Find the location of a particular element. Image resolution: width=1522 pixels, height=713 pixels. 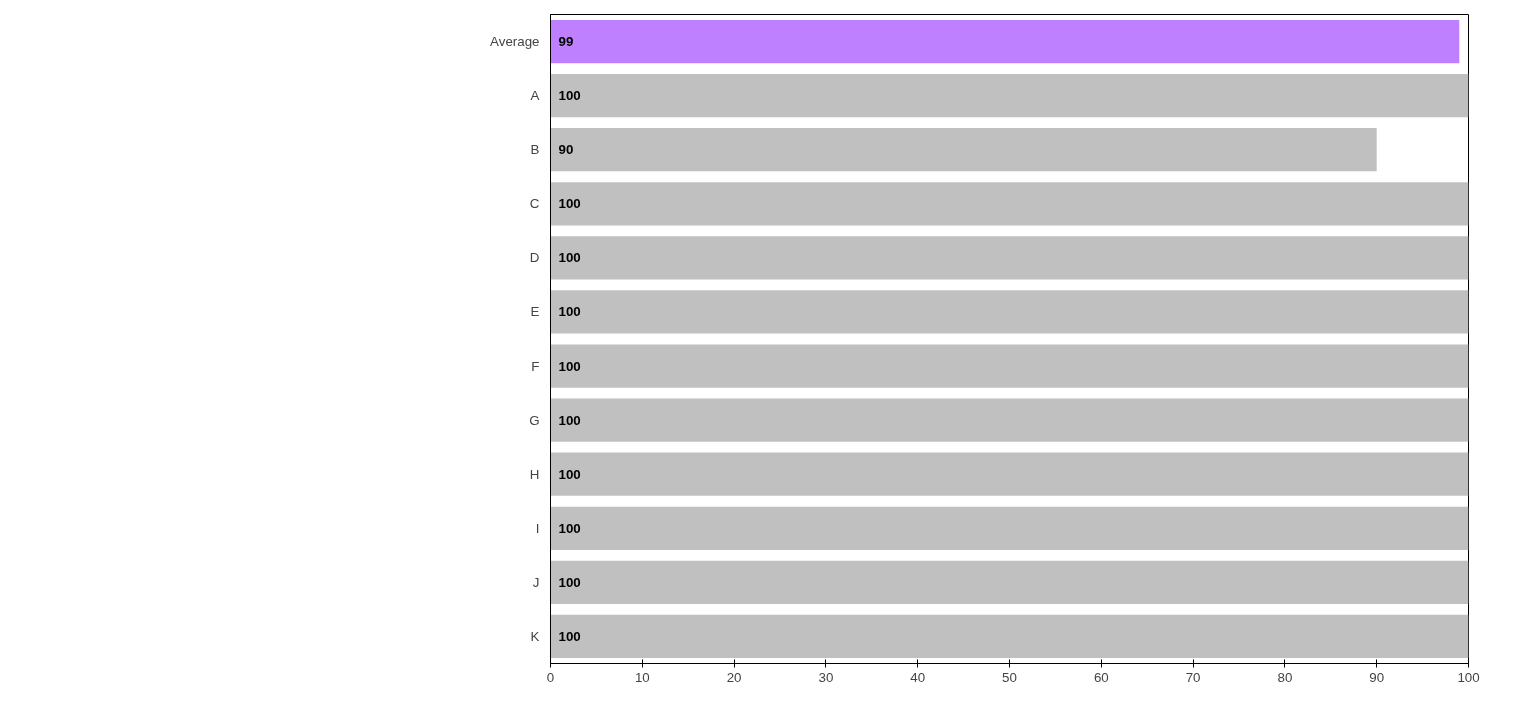

data-label: 90 is located at coordinates (566, 150).